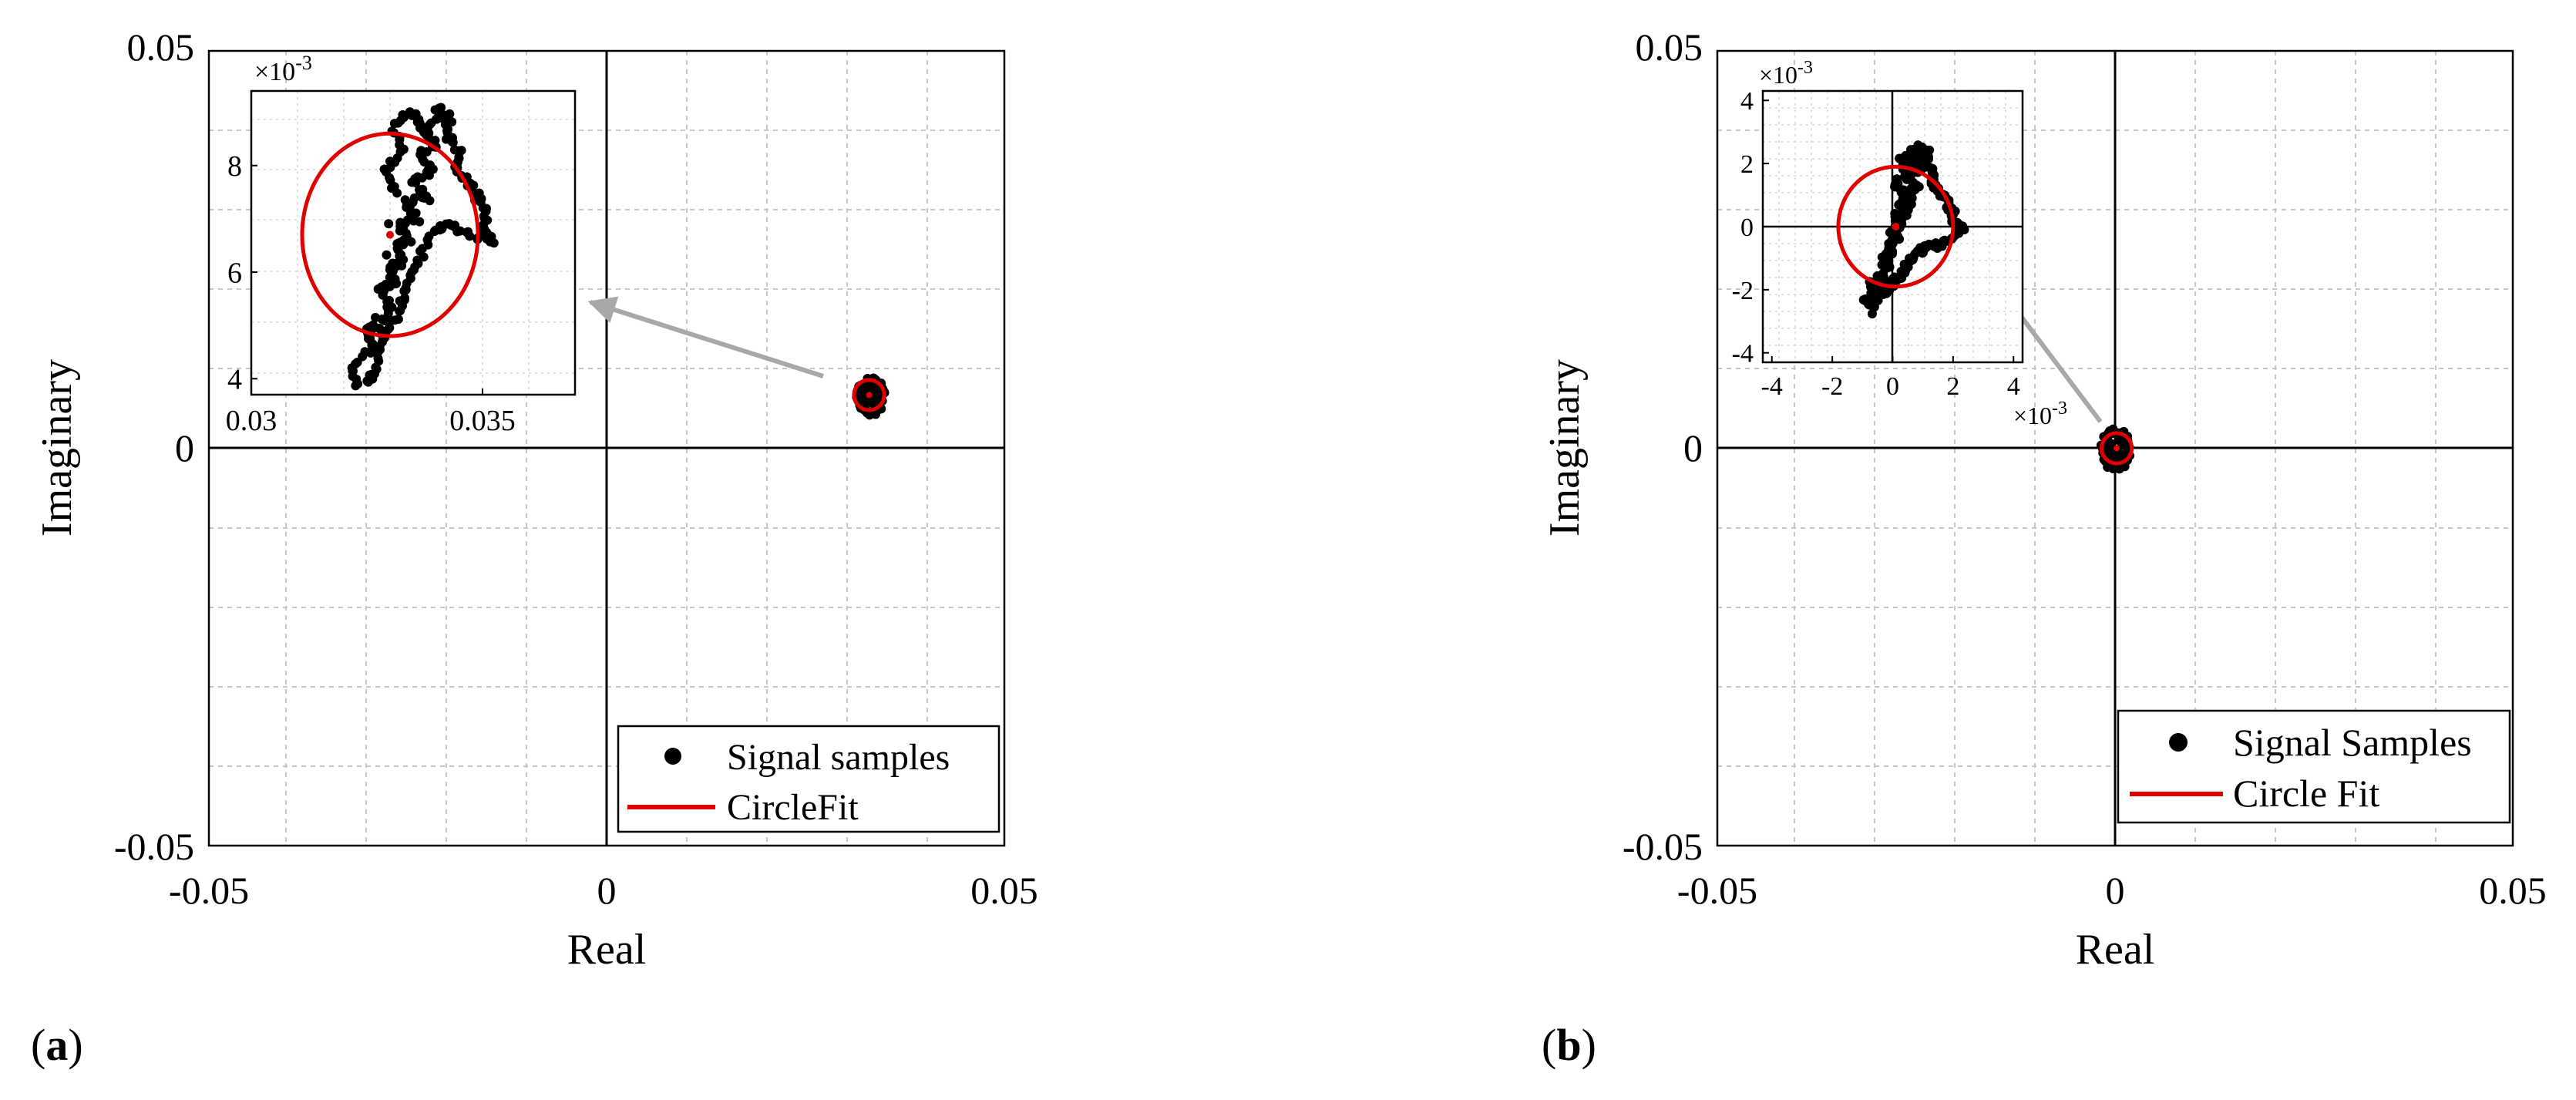 This screenshot has height=1100, width=2576. I want to click on panel-b-legend-marker-icon, so click(2178, 742).